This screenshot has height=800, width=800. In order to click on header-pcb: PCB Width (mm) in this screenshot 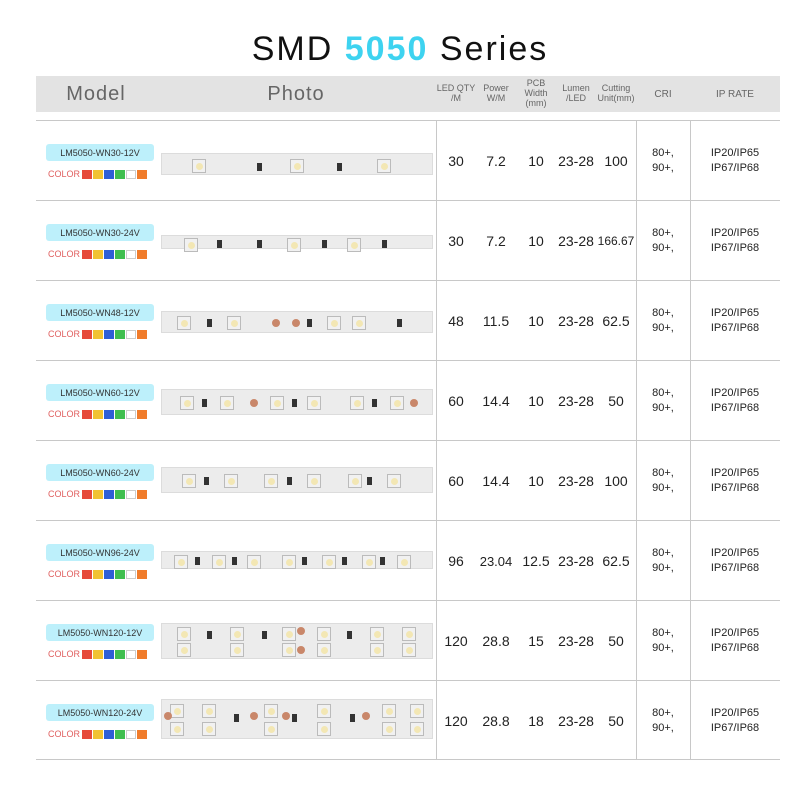, I will do `click(536, 94)`.